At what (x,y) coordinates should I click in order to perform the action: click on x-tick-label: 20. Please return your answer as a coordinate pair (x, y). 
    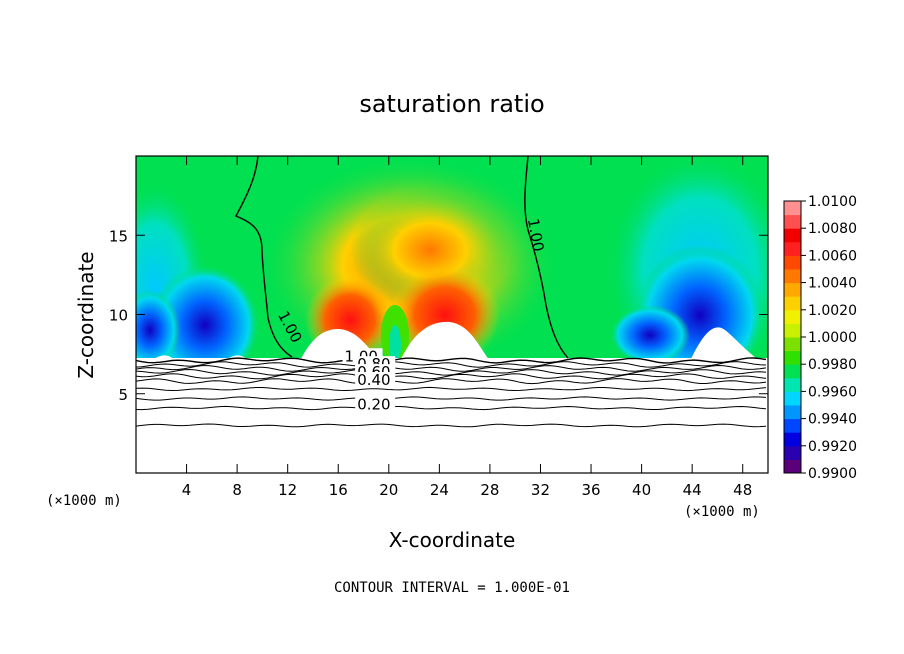
    Looking at the image, I should click on (388, 490).